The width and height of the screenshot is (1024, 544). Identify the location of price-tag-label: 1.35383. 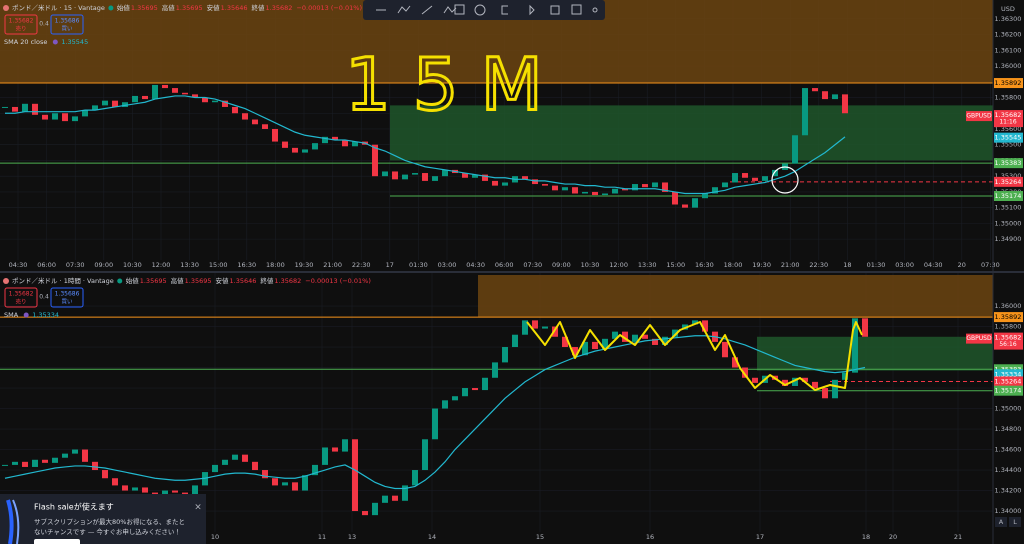
(1008, 163).